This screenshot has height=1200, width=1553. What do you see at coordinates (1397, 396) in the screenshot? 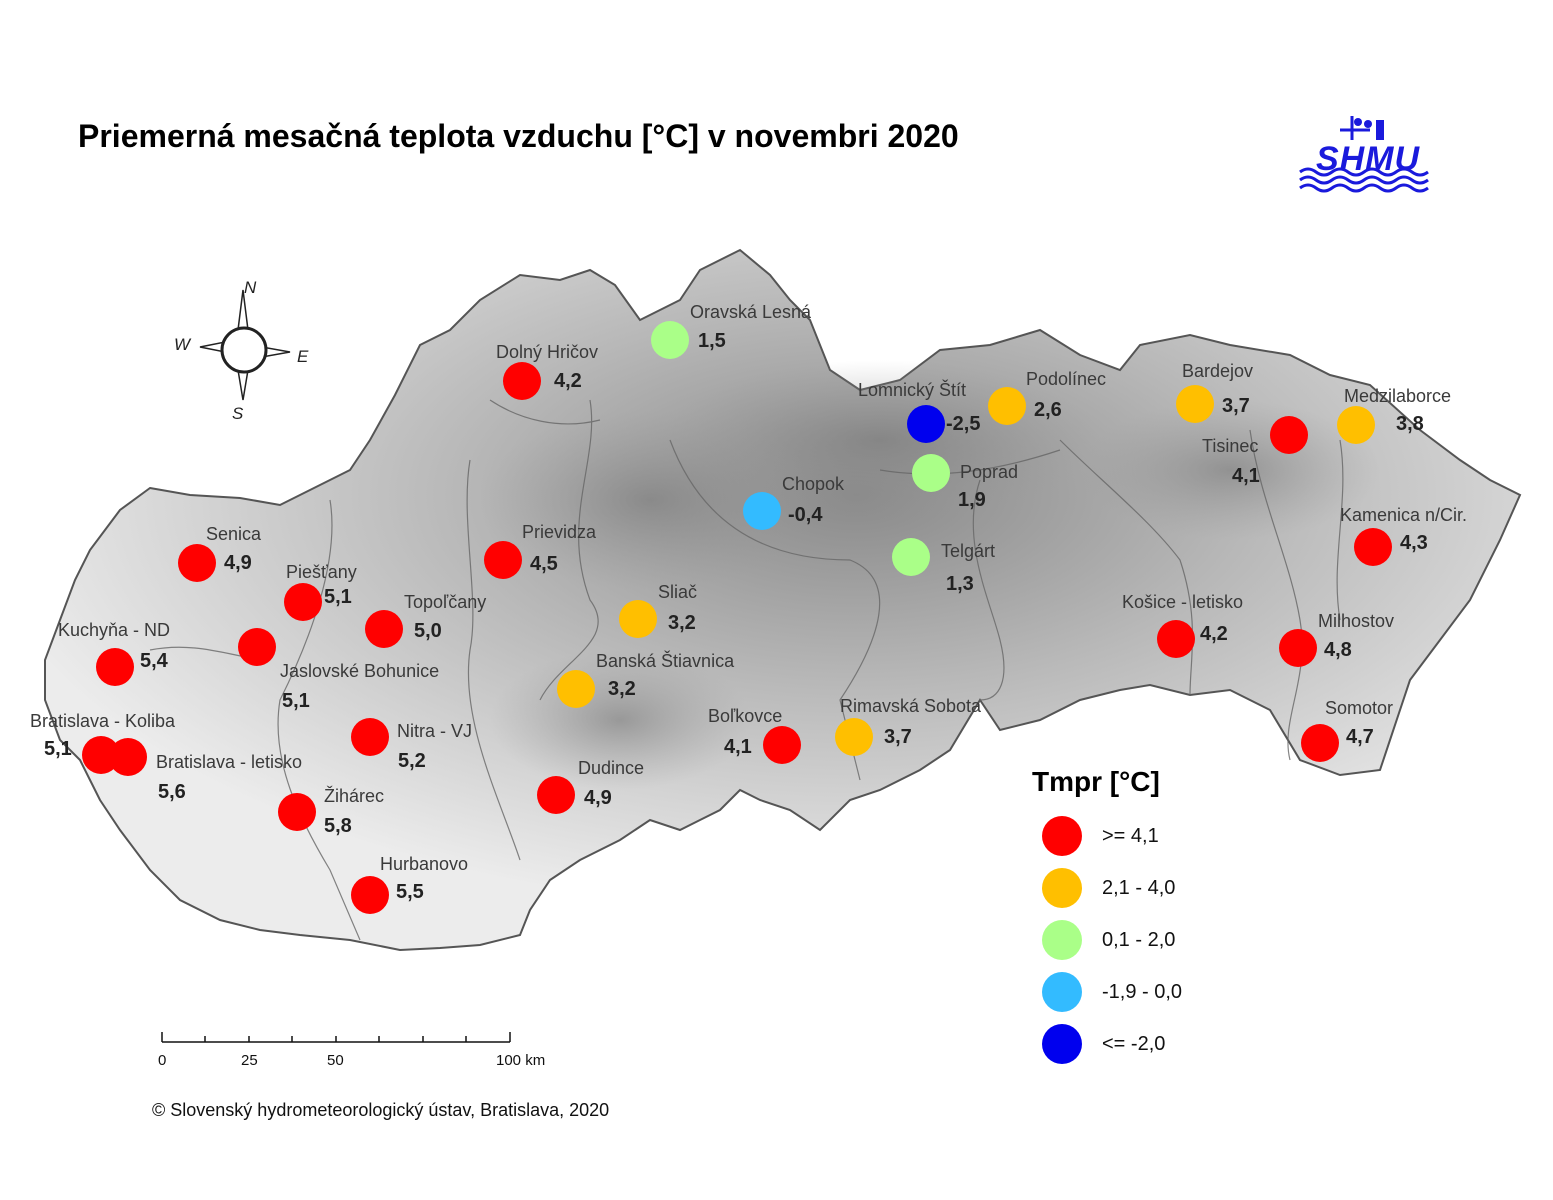
I see `station-name: Medzilaborce` at bounding box center [1397, 396].